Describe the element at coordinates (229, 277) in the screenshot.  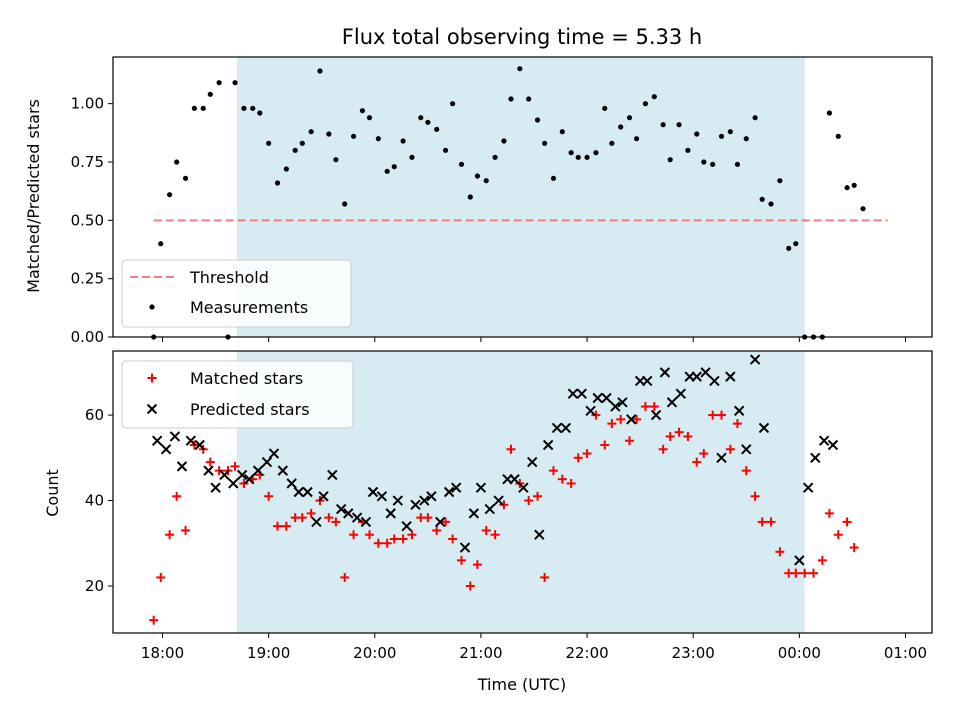
I see `legend-threshold-label: Threshold` at that location.